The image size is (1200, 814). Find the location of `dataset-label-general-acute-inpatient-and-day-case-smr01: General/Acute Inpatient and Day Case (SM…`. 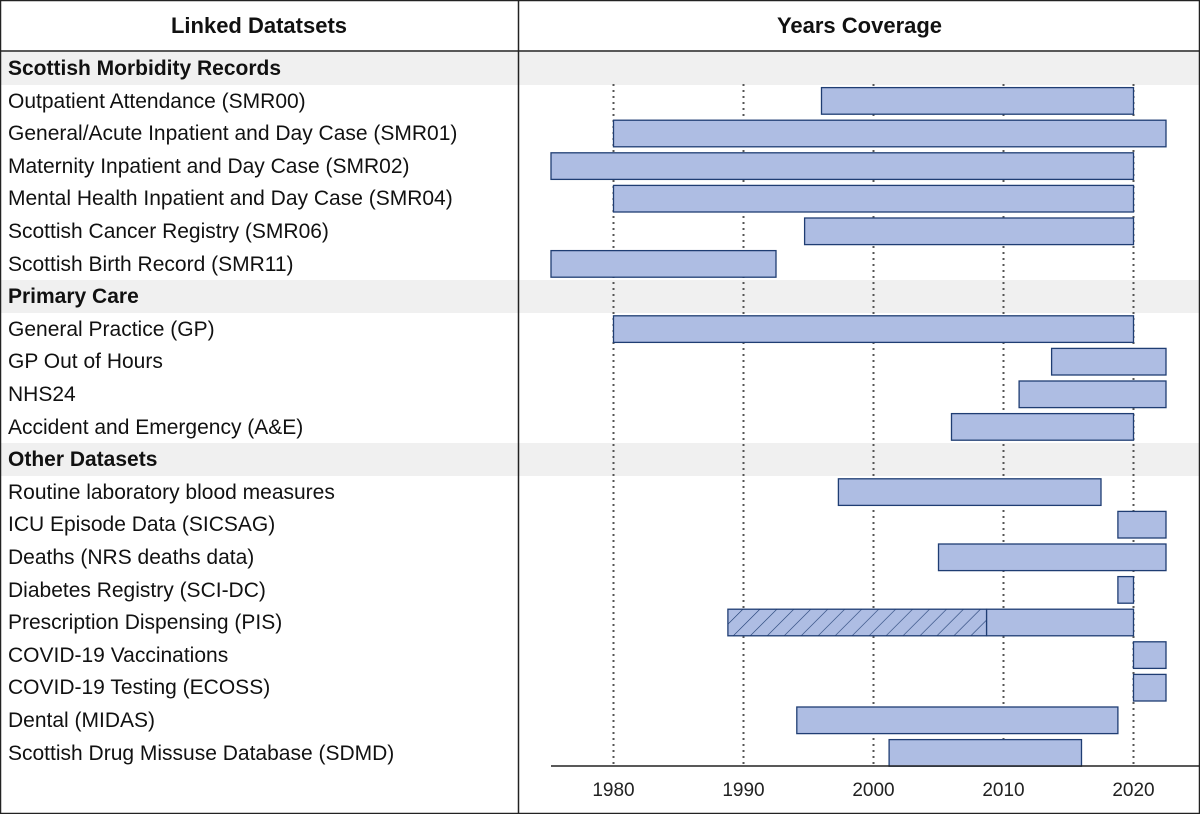

dataset-label-general-acute-inpatient-and-day-case-smr01: General/Acute Inpatient and Day Case (SM… is located at coordinates (233, 134).